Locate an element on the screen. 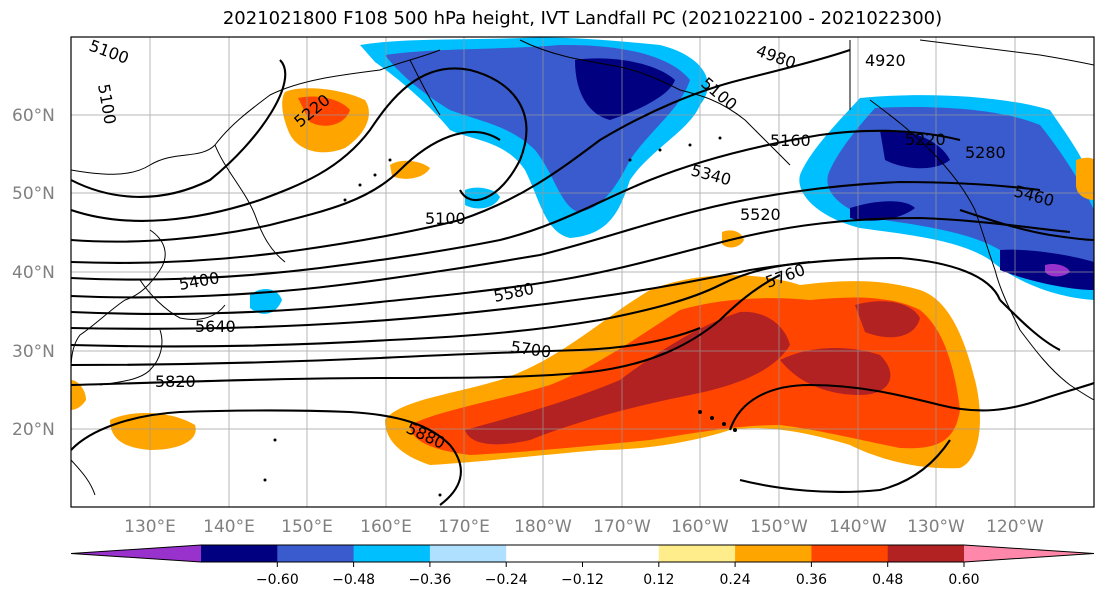  lon-label: 150°E is located at coordinates (307, 527).